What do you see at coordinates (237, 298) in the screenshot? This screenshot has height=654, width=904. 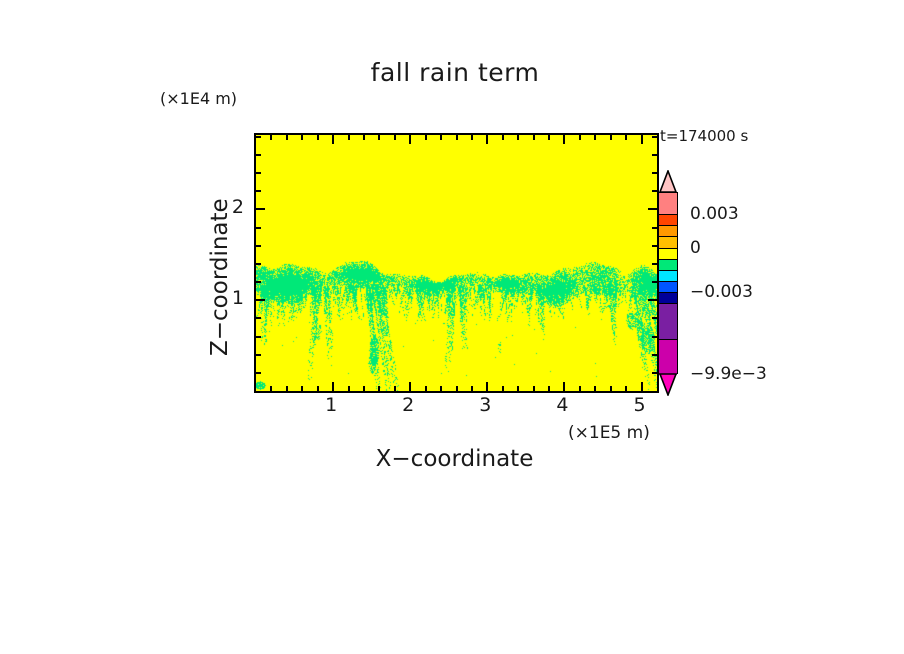 I see `y-tick-label: 1` at bounding box center [237, 298].